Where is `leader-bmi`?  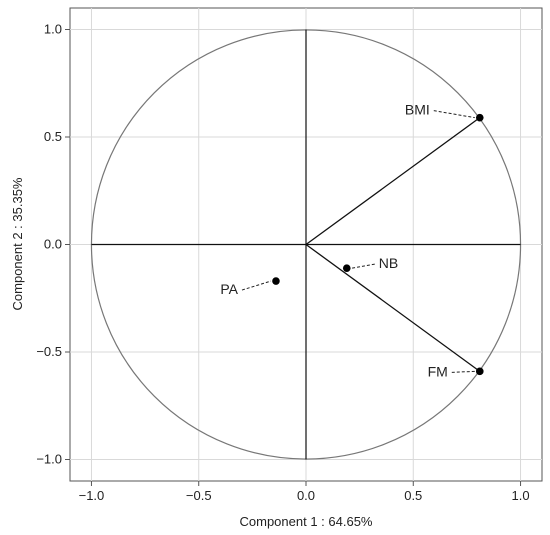 leader-bmi is located at coordinates (454, 114).